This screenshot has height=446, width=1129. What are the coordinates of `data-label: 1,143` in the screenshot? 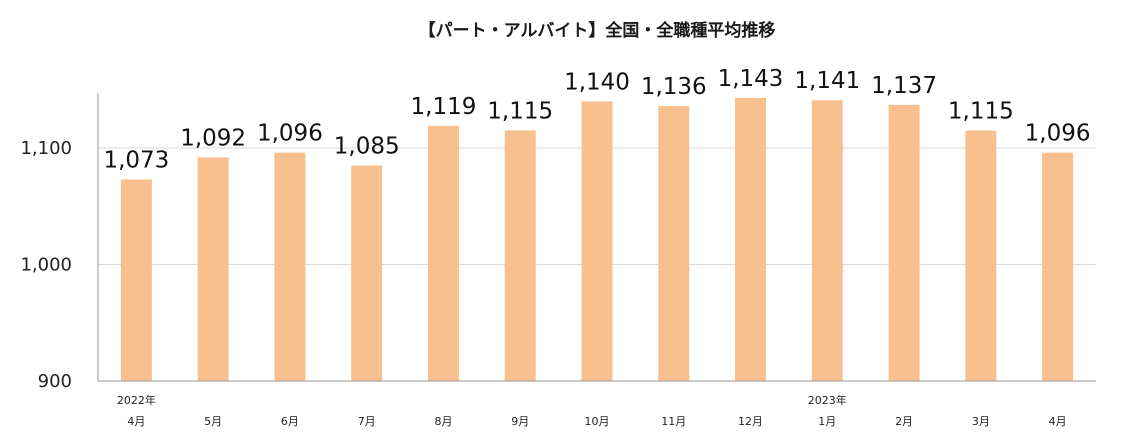 It's located at (751, 79).